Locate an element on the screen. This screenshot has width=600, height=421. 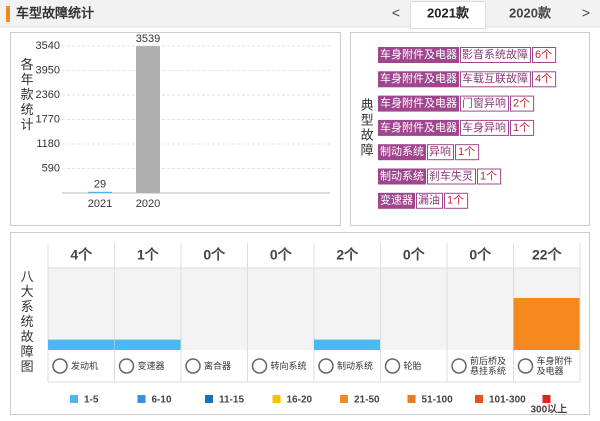
header-title: 车型故障统计 is located at coordinates (55, 12).